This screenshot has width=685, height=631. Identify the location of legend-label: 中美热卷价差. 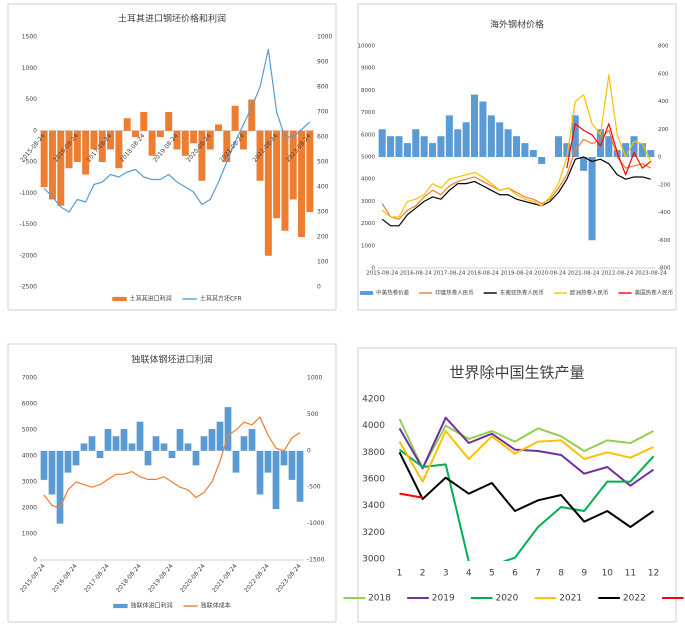
(393, 293).